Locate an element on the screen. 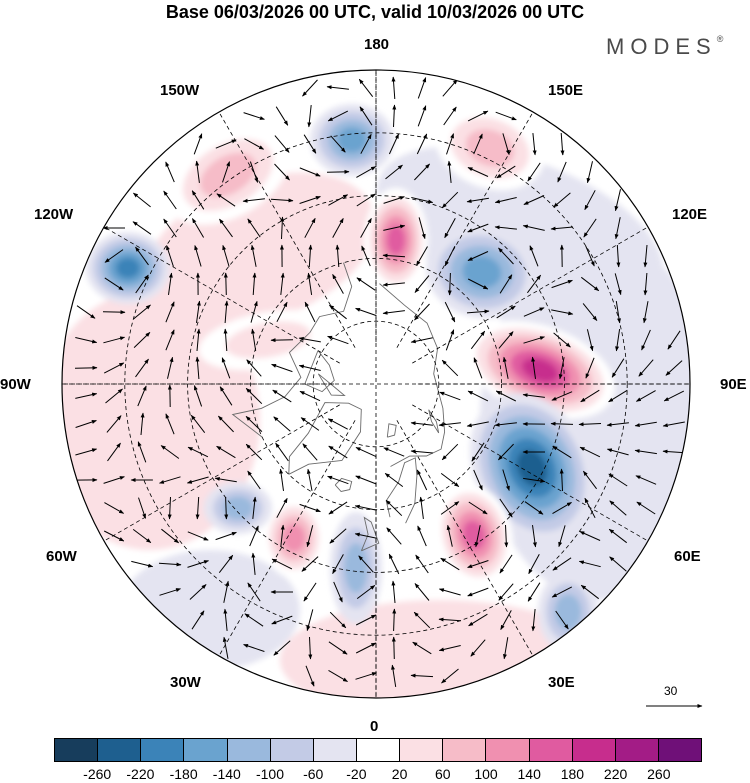 Image resolution: width=750 pixels, height=783 pixels. anomaly-pos-chukotka is located at coordinates (396, 240).